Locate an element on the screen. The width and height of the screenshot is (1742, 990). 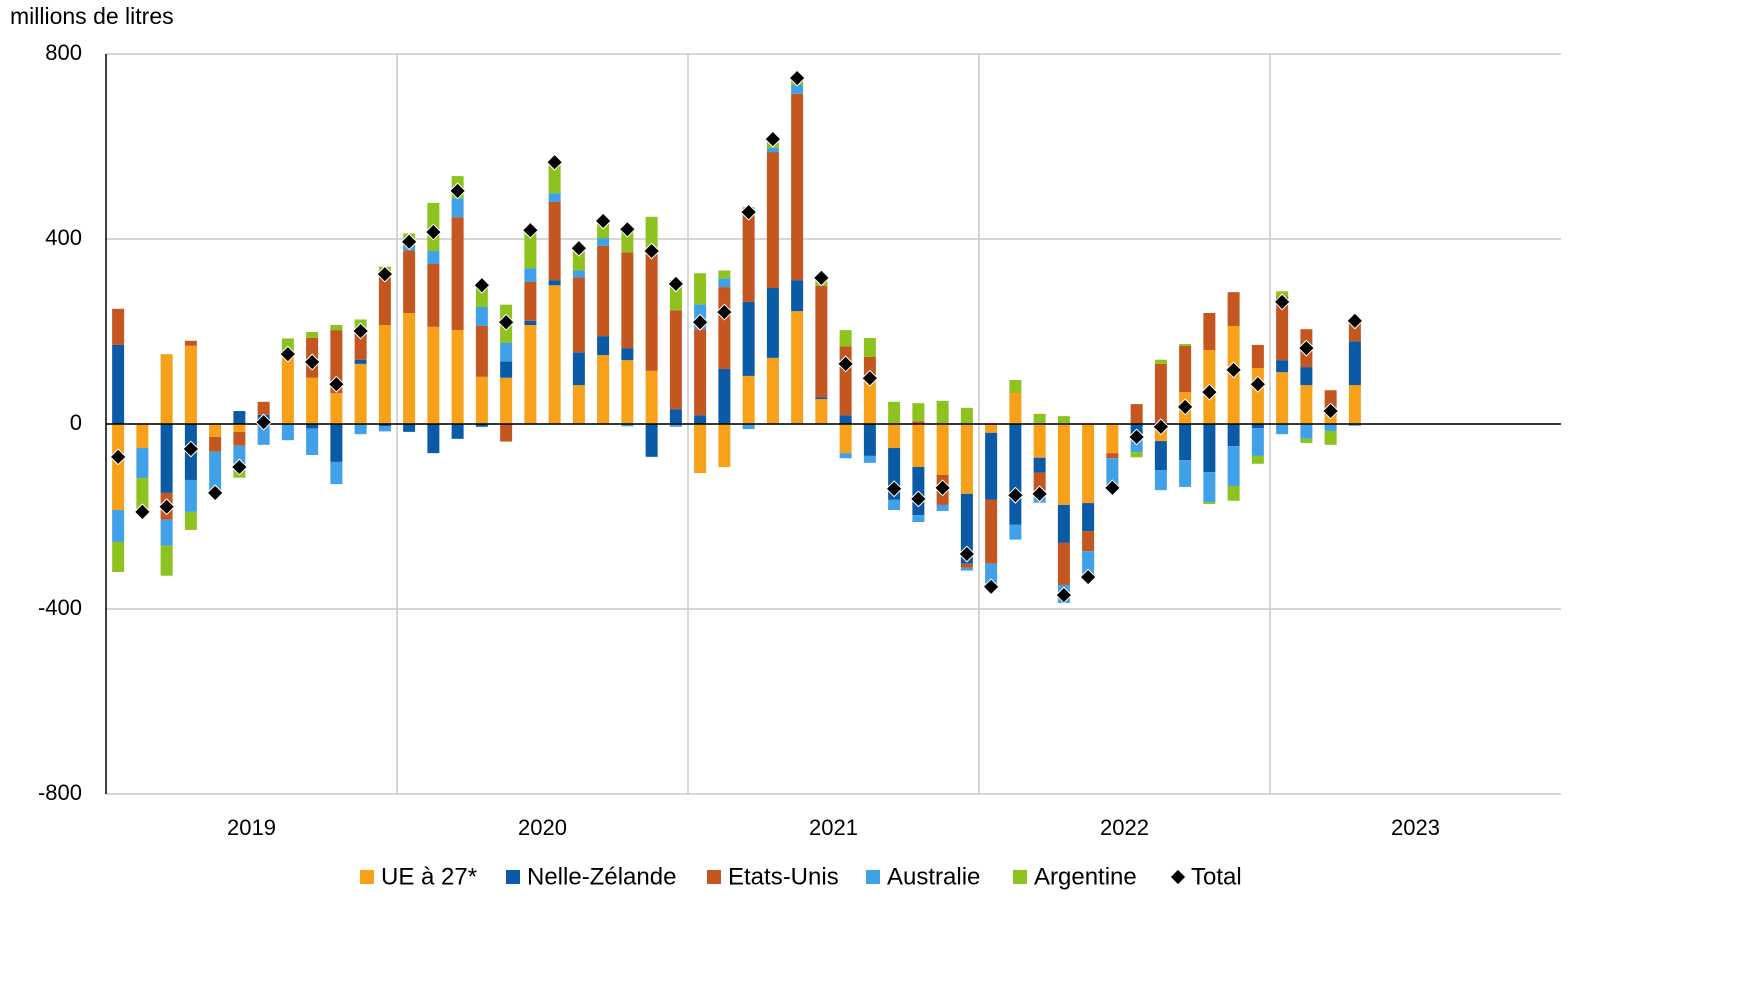
legend-label: Australie is located at coordinates (933, 876).